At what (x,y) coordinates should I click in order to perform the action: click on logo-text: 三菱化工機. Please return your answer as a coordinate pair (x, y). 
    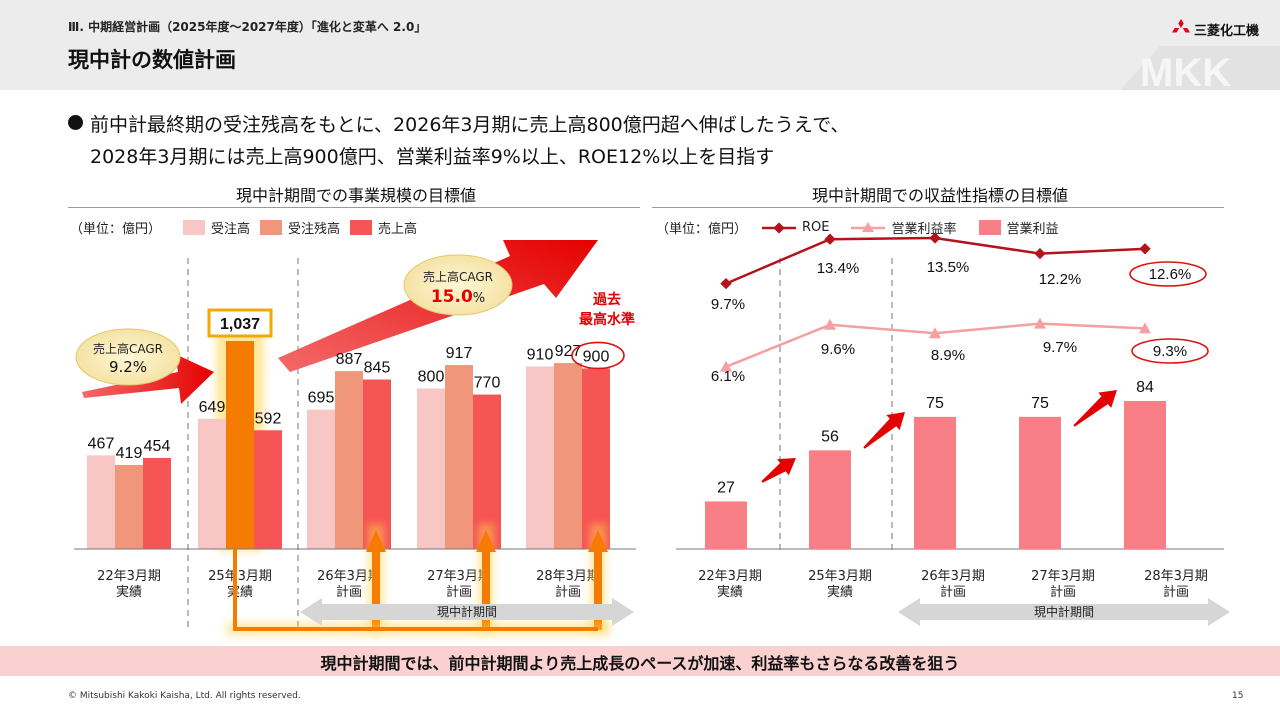
    Looking at the image, I should click on (1227, 31).